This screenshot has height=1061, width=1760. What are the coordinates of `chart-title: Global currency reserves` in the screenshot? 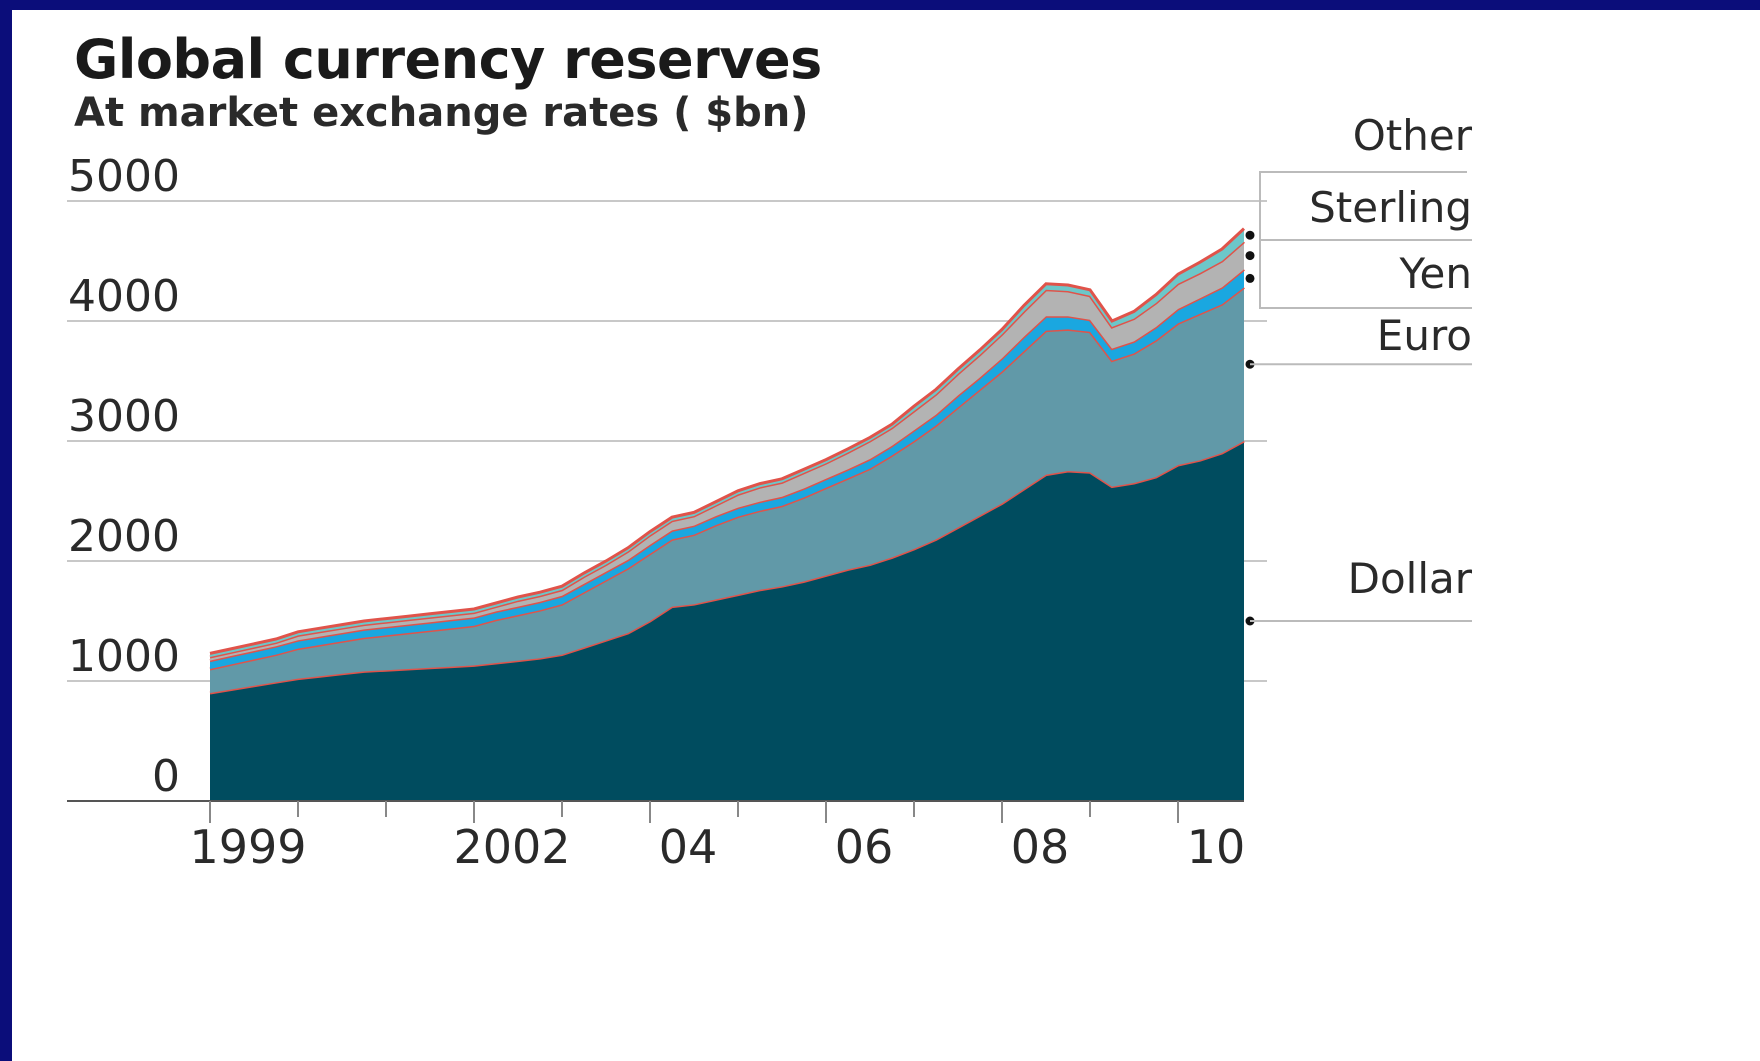 It's located at (448, 59).